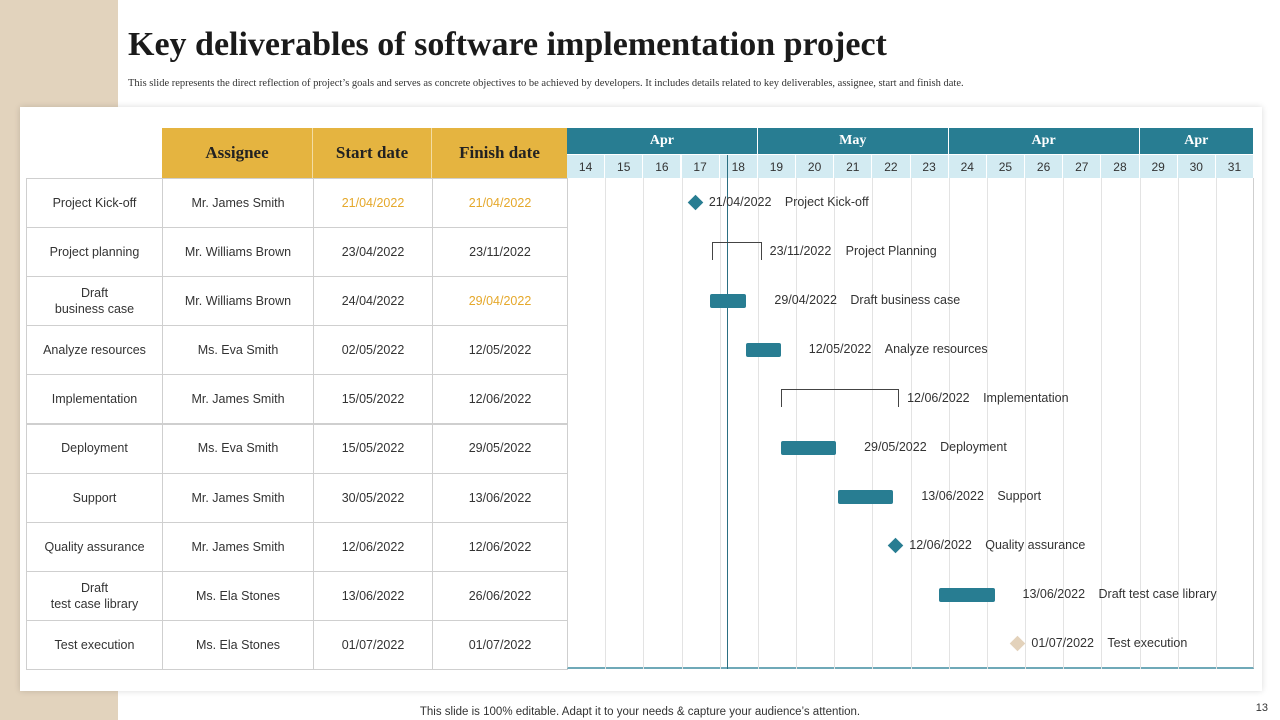  I want to click on gantt-task-label: Support, so click(1019, 496).